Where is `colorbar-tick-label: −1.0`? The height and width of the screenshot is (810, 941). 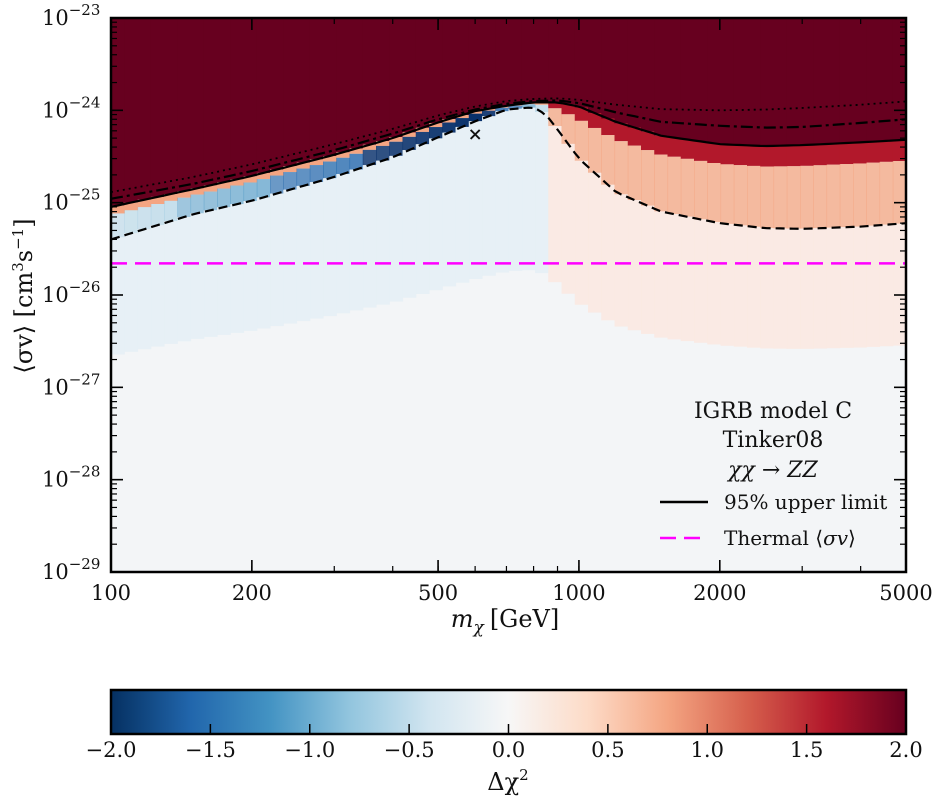 colorbar-tick-label: −1.0 is located at coordinates (309, 750).